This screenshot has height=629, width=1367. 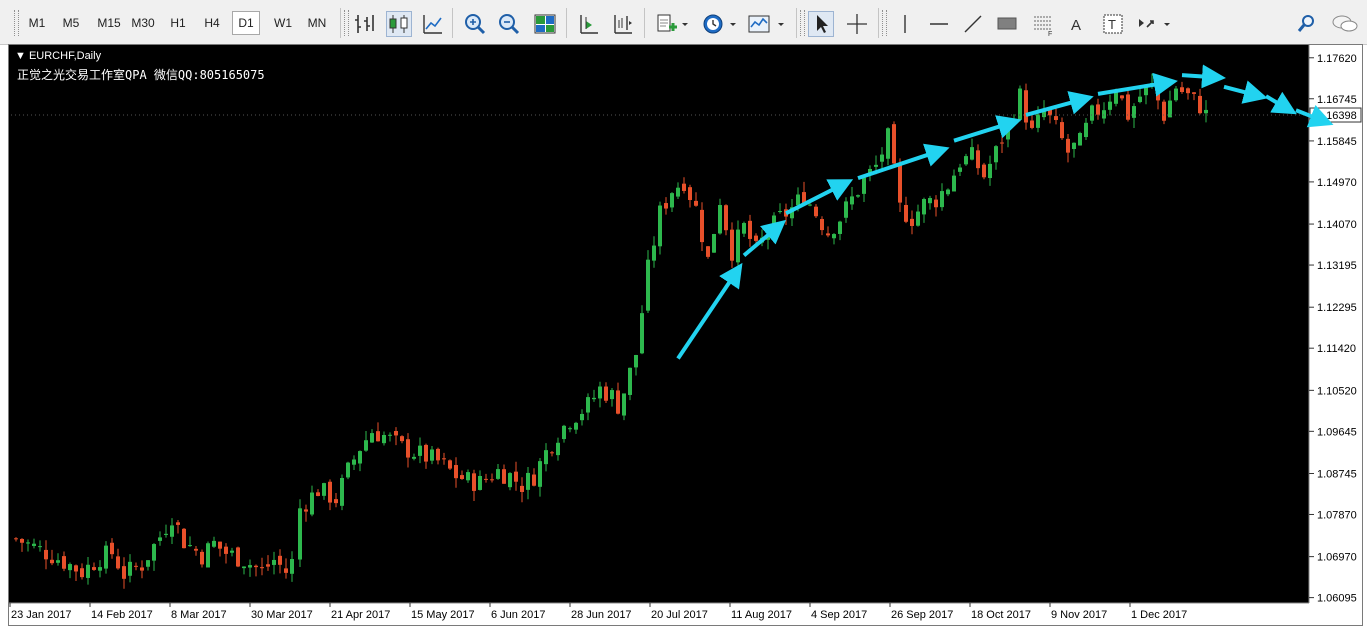 I want to click on bar-chart-icon, so click(x=365, y=24).